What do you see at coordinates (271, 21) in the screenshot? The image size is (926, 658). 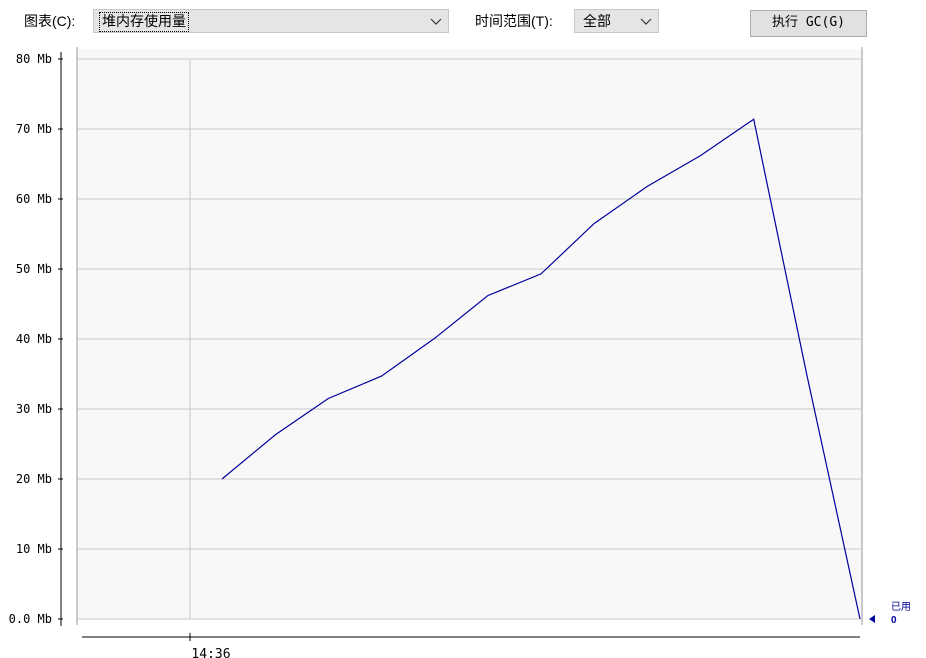 I see `chart-type-dropdown: 堆内存使用量` at bounding box center [271, 21].